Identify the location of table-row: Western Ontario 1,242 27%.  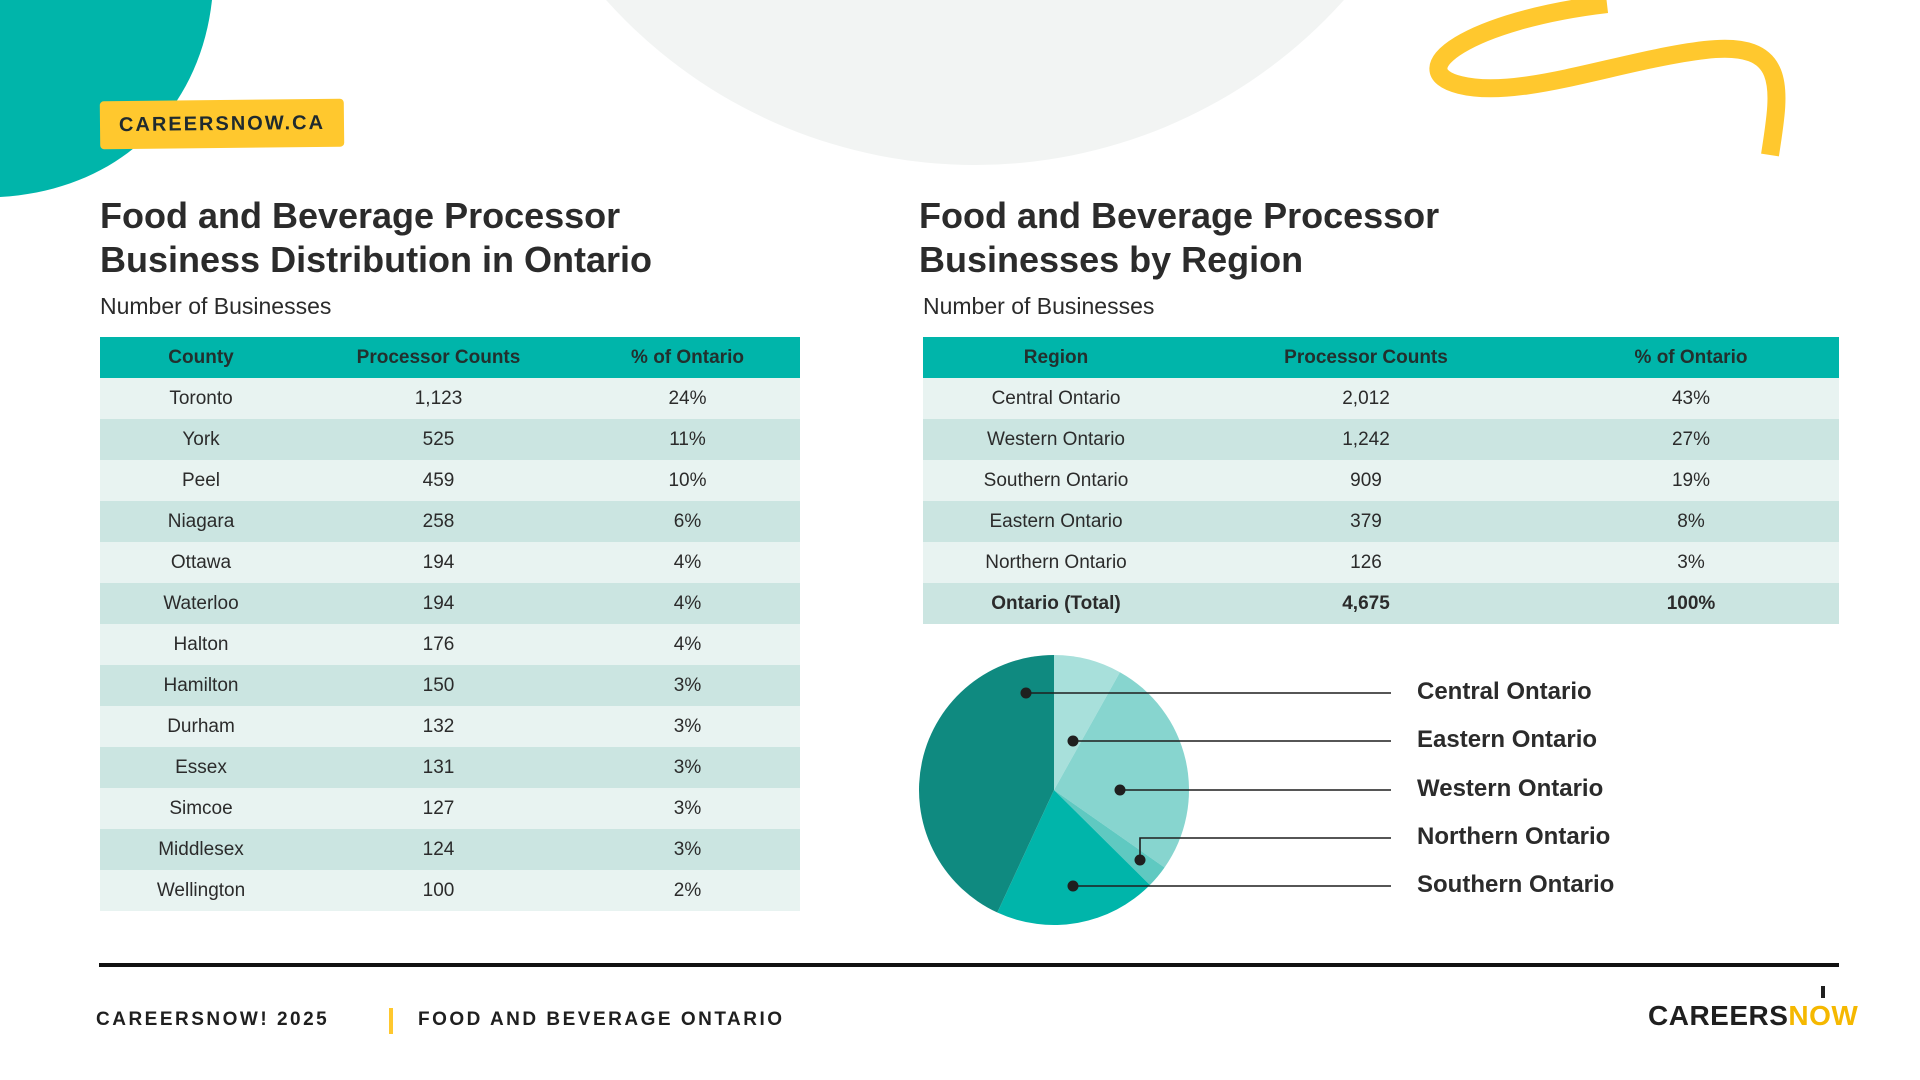
(1381, 439).